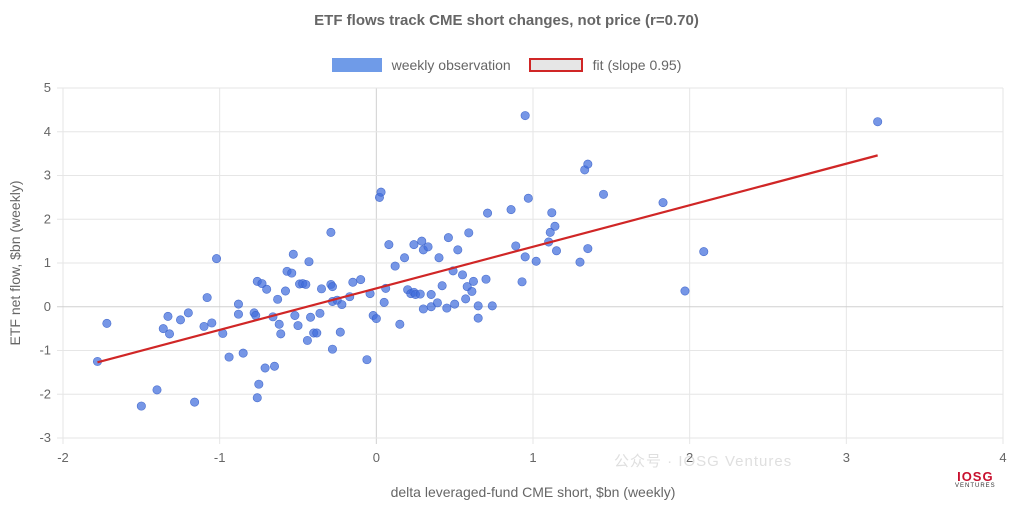 This screenshot has width=1013, height=506. What do you see at coordinates (220, 457) in the screenshot?
I see `x-tick-label: -1` at bounding box center [220, 457].